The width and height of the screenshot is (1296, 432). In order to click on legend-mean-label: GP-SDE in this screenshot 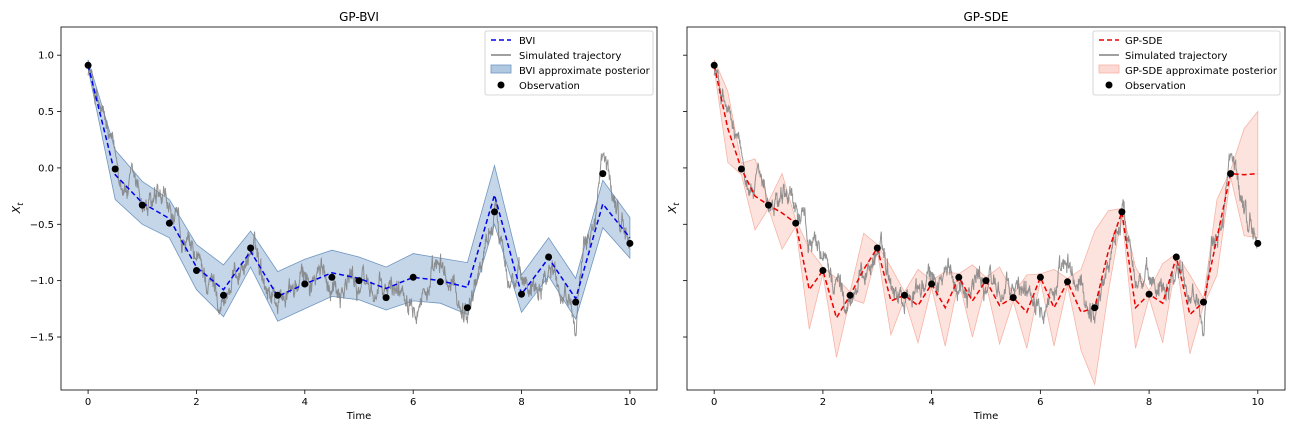, I will do `click(1144, 41)`.